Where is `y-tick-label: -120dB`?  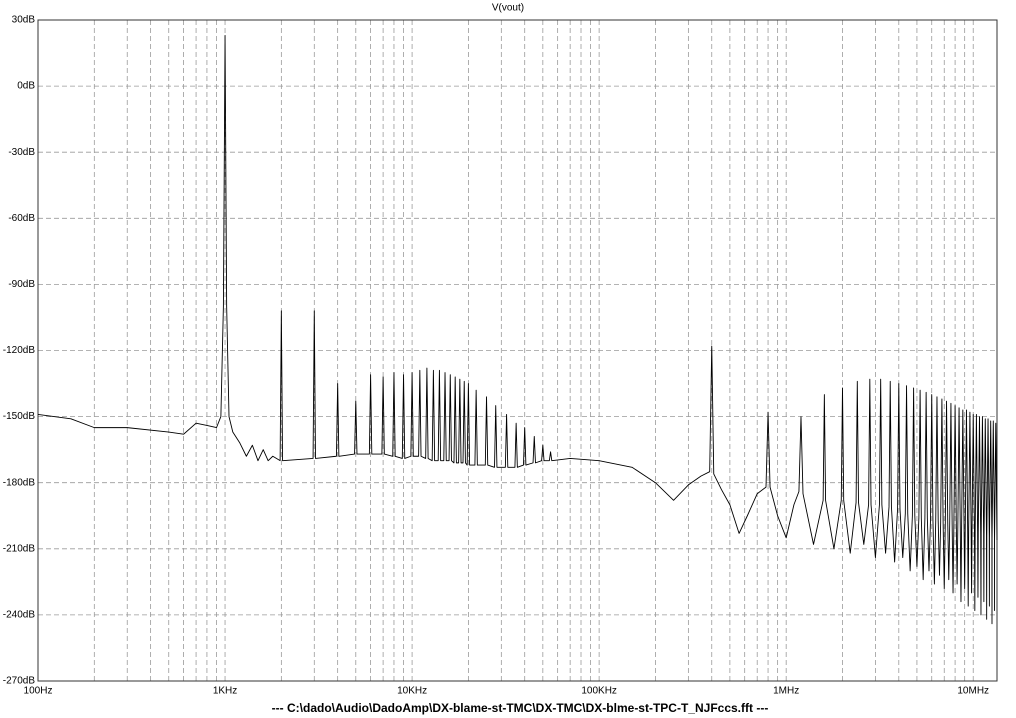 y-tick-label: -120dB is located at coordinates (19, 350).